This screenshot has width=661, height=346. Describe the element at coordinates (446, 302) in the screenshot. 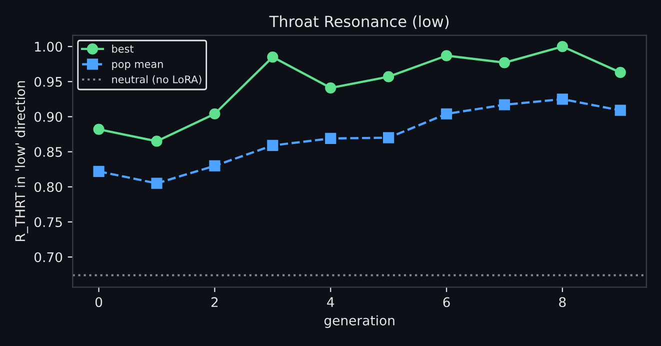

I see `x-tick-label: 6` at that location.